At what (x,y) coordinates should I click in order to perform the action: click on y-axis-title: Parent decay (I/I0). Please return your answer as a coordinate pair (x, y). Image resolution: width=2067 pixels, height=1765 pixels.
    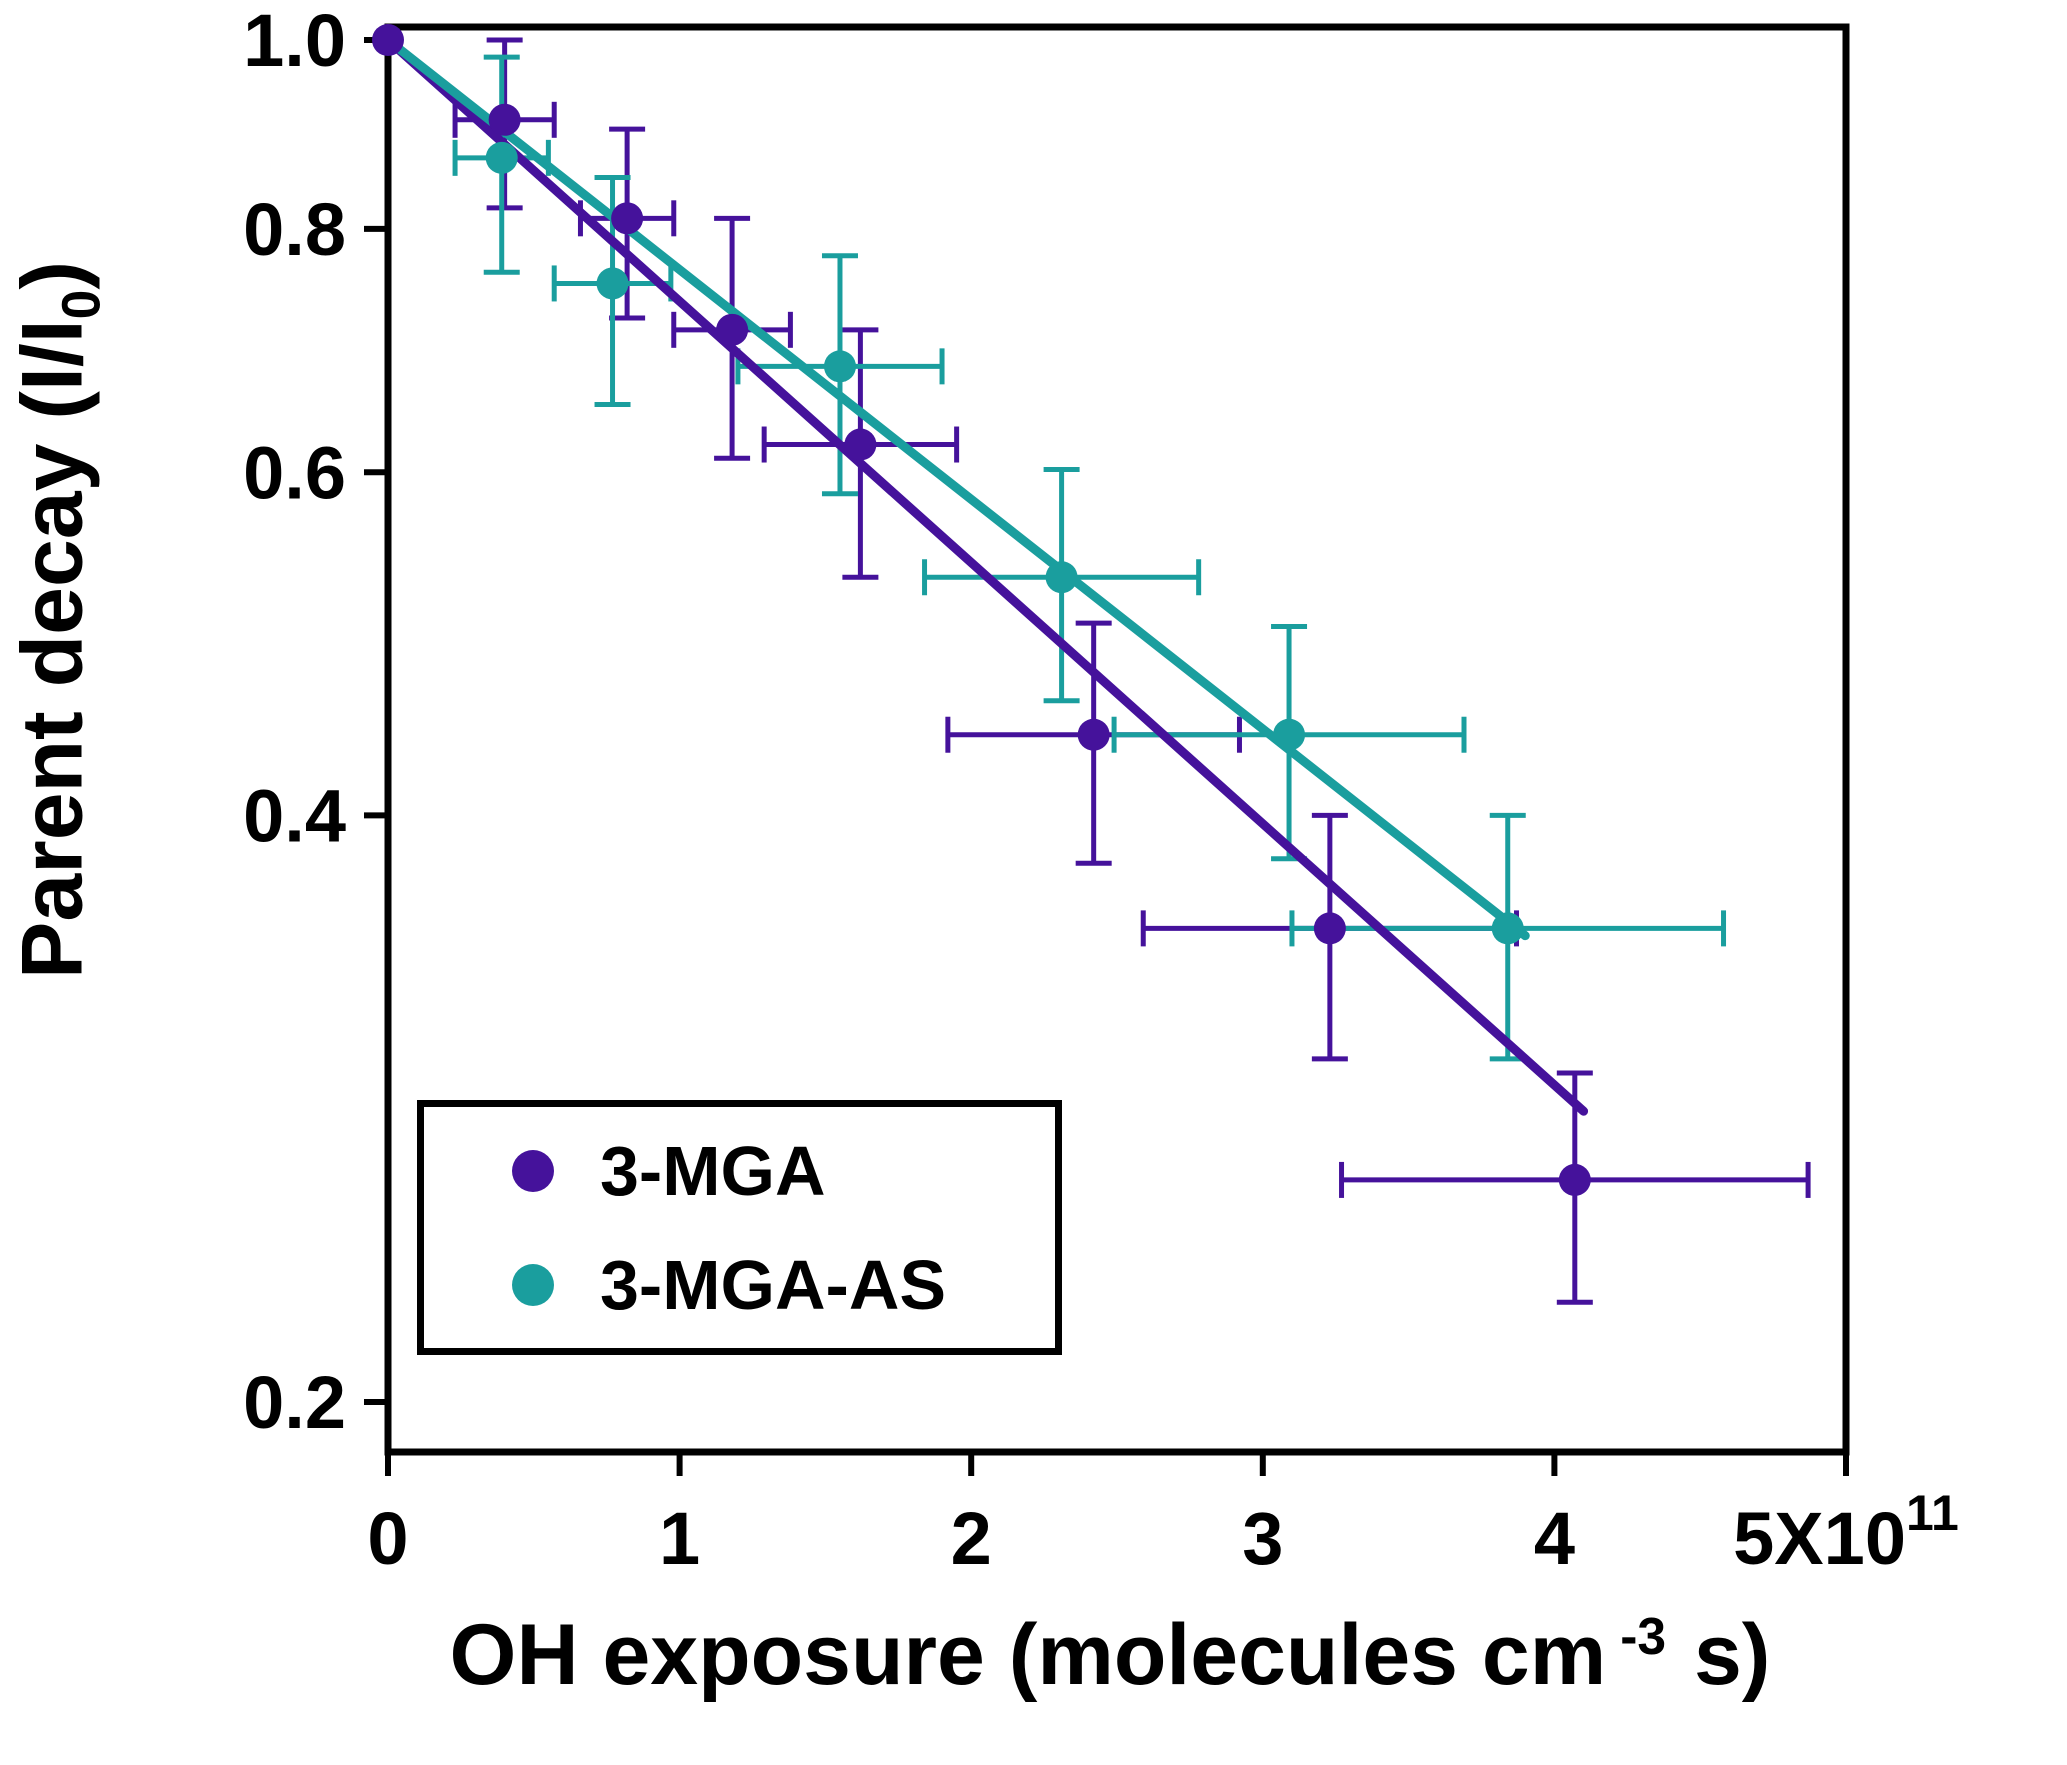
    Looking at the image, I should click on (57, 620).